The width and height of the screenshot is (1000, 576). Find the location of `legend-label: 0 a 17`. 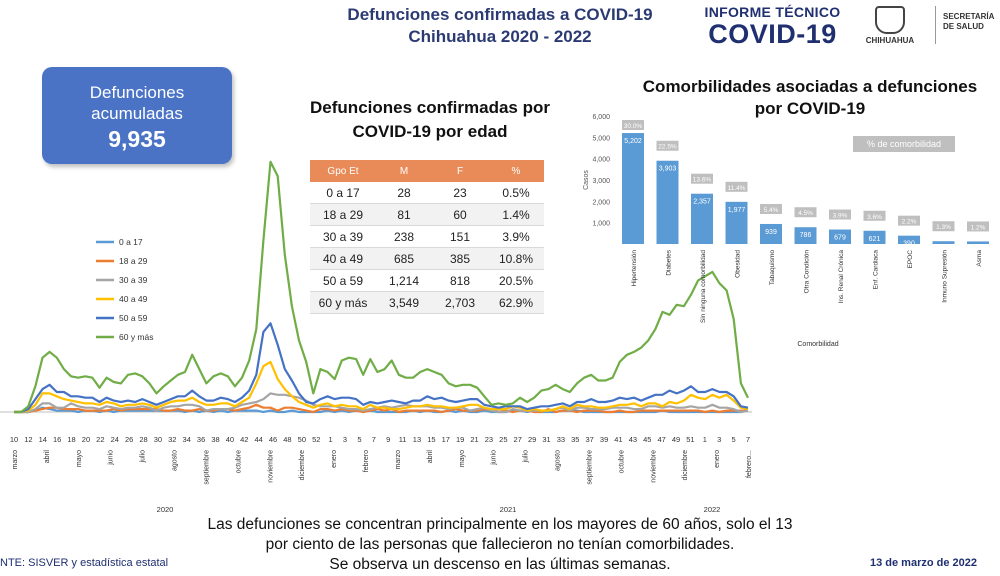

legend-label: 0 a 17 is located at coordinates (131, 242).